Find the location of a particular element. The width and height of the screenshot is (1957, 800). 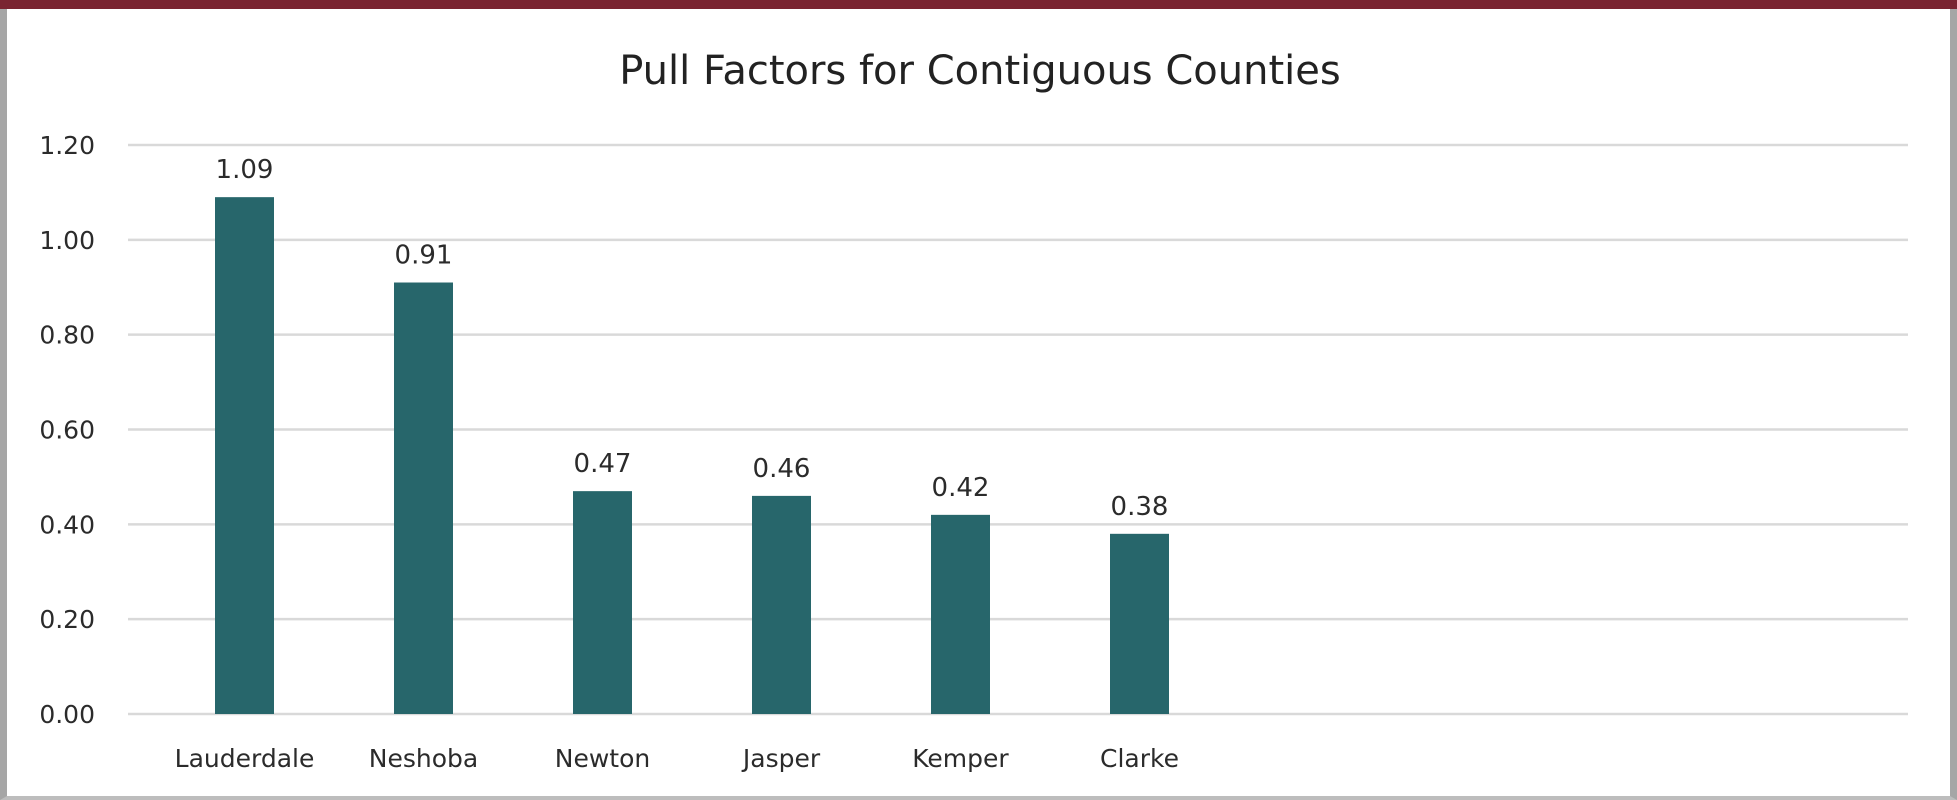

data-label: 0.42 is located at coordinates (961, 488).